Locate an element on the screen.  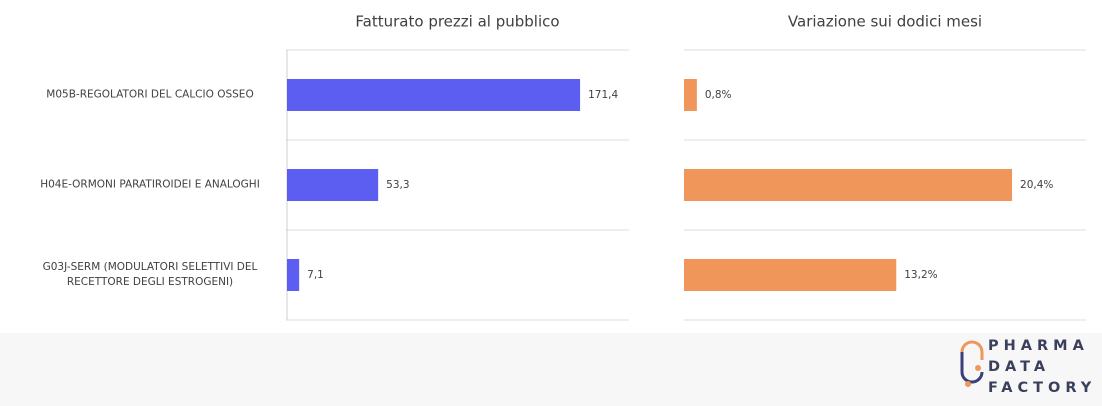
chart-title: Fatturato prezzi al pubblico is located at coordinates (457, 22).